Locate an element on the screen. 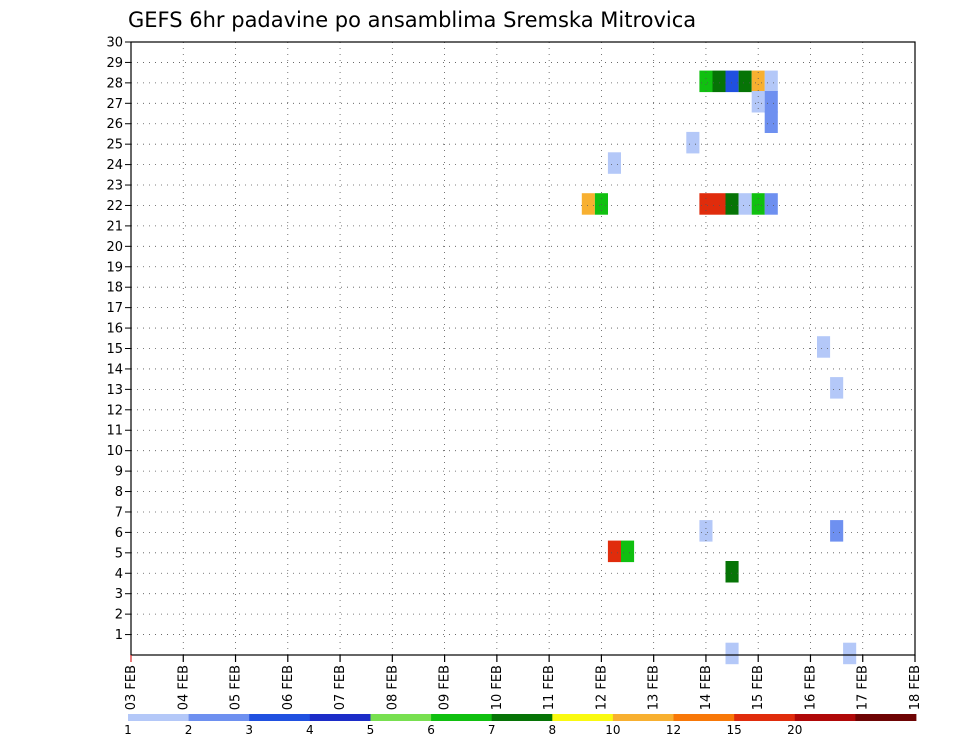  y-tick-label: 2 is located at coordinates (119, 615).